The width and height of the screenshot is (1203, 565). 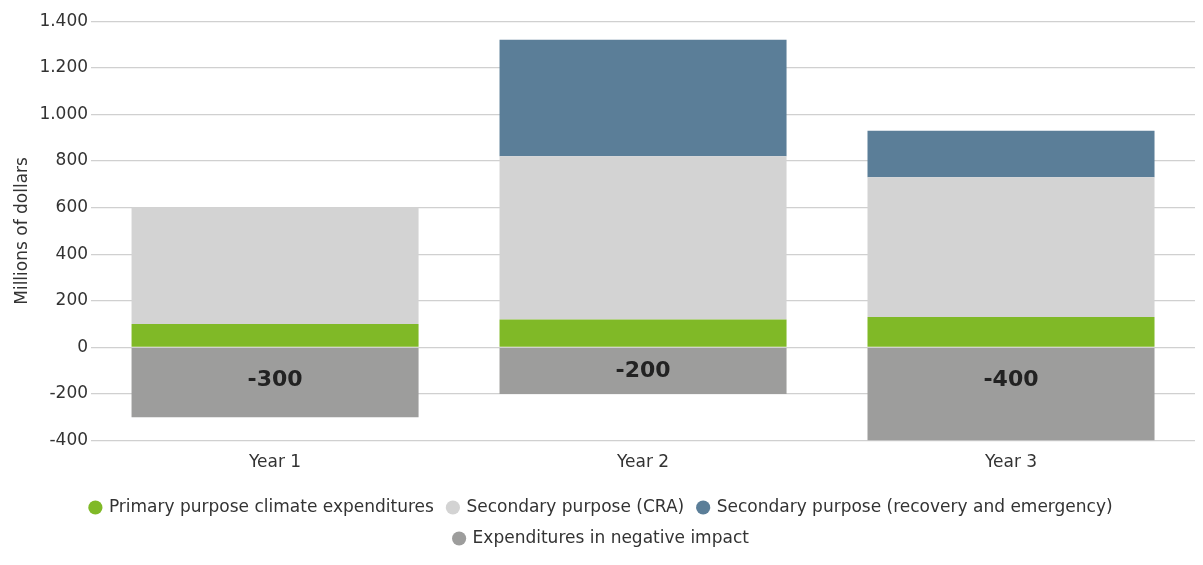 What do you see at coordinates (83, 345) in the screenshot?
I see `y-tick-label: 0` at bounding box center [83, 345].